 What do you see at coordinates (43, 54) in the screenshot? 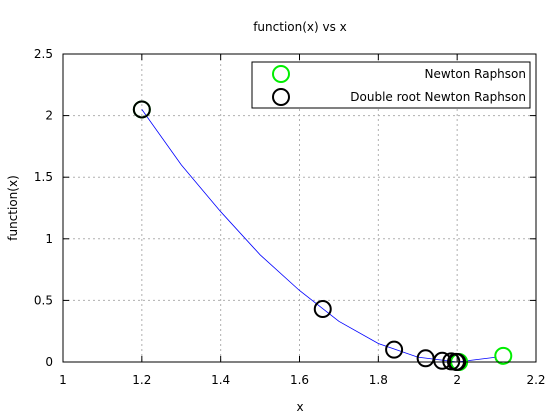
I see `y-tick-label: 2.5` at bounding box center [43, 54].